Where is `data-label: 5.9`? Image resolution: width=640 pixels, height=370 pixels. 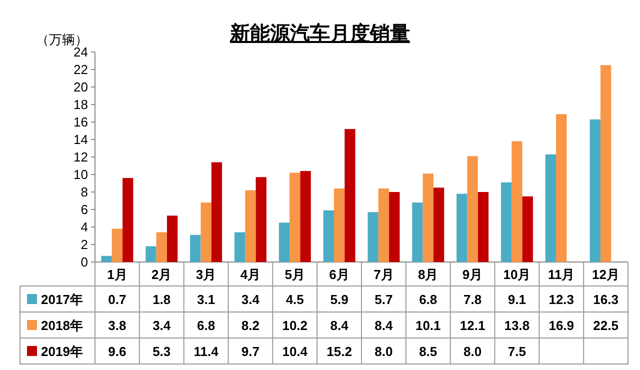
data-label: 5.9 is located at coordinates (339, 299).